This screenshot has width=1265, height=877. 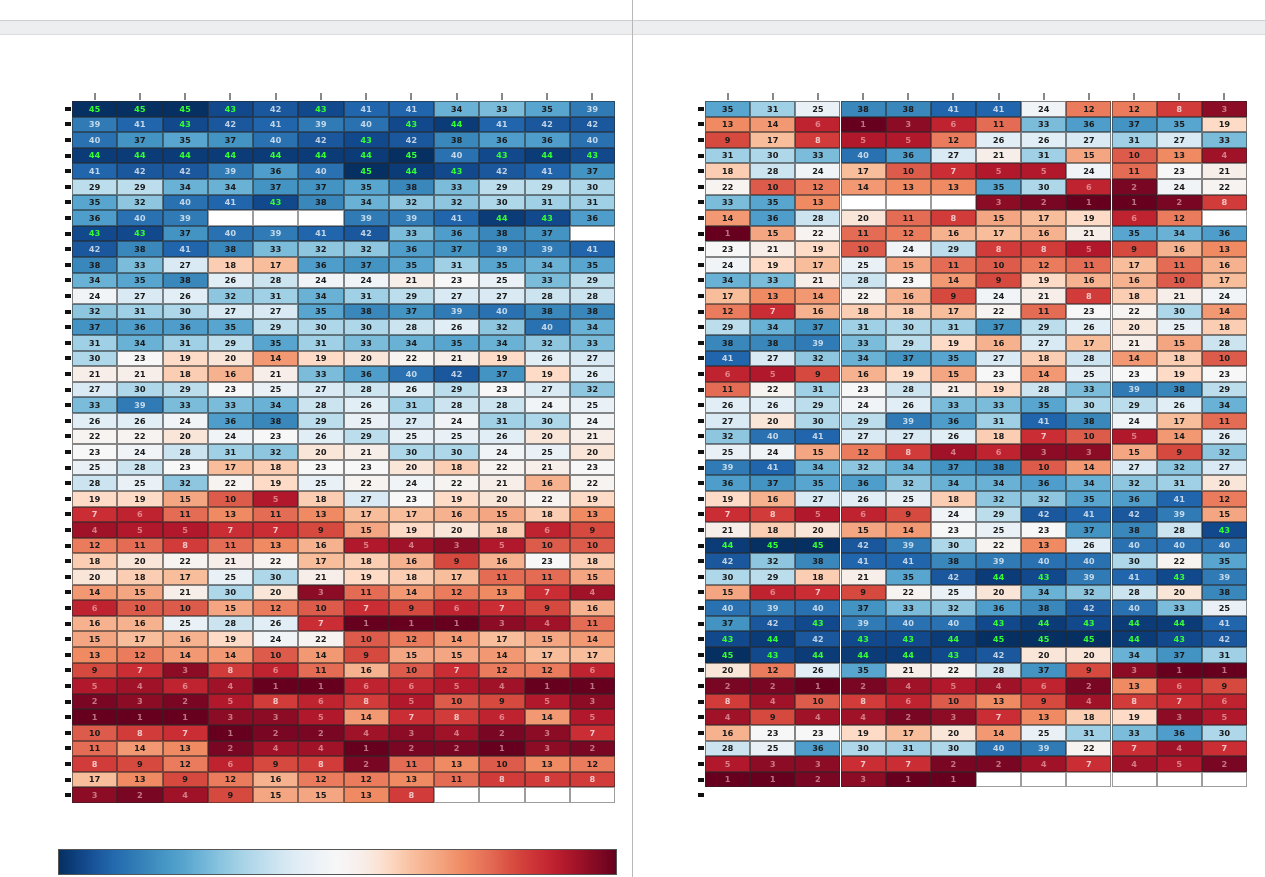 I want to click on heatmap-cell: 29, so click(x=1044, y=327).